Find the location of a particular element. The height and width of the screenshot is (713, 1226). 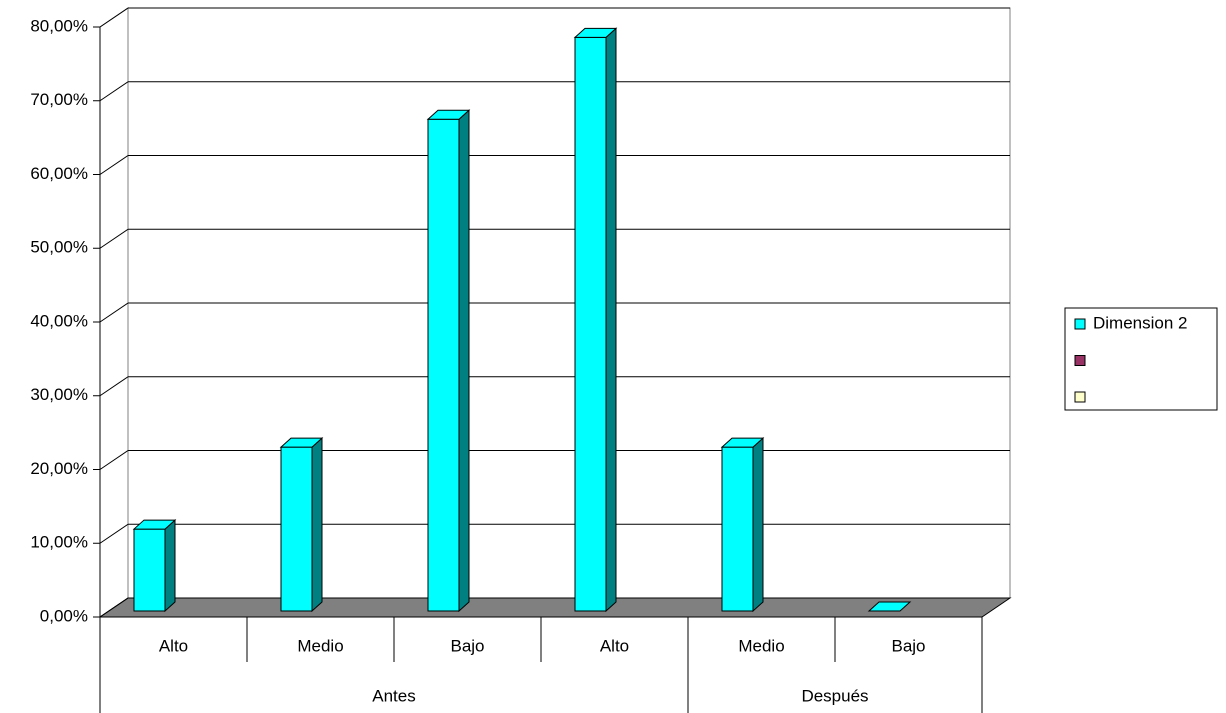

y-tick-label: 50,00% is located at coordinates (59, 247).